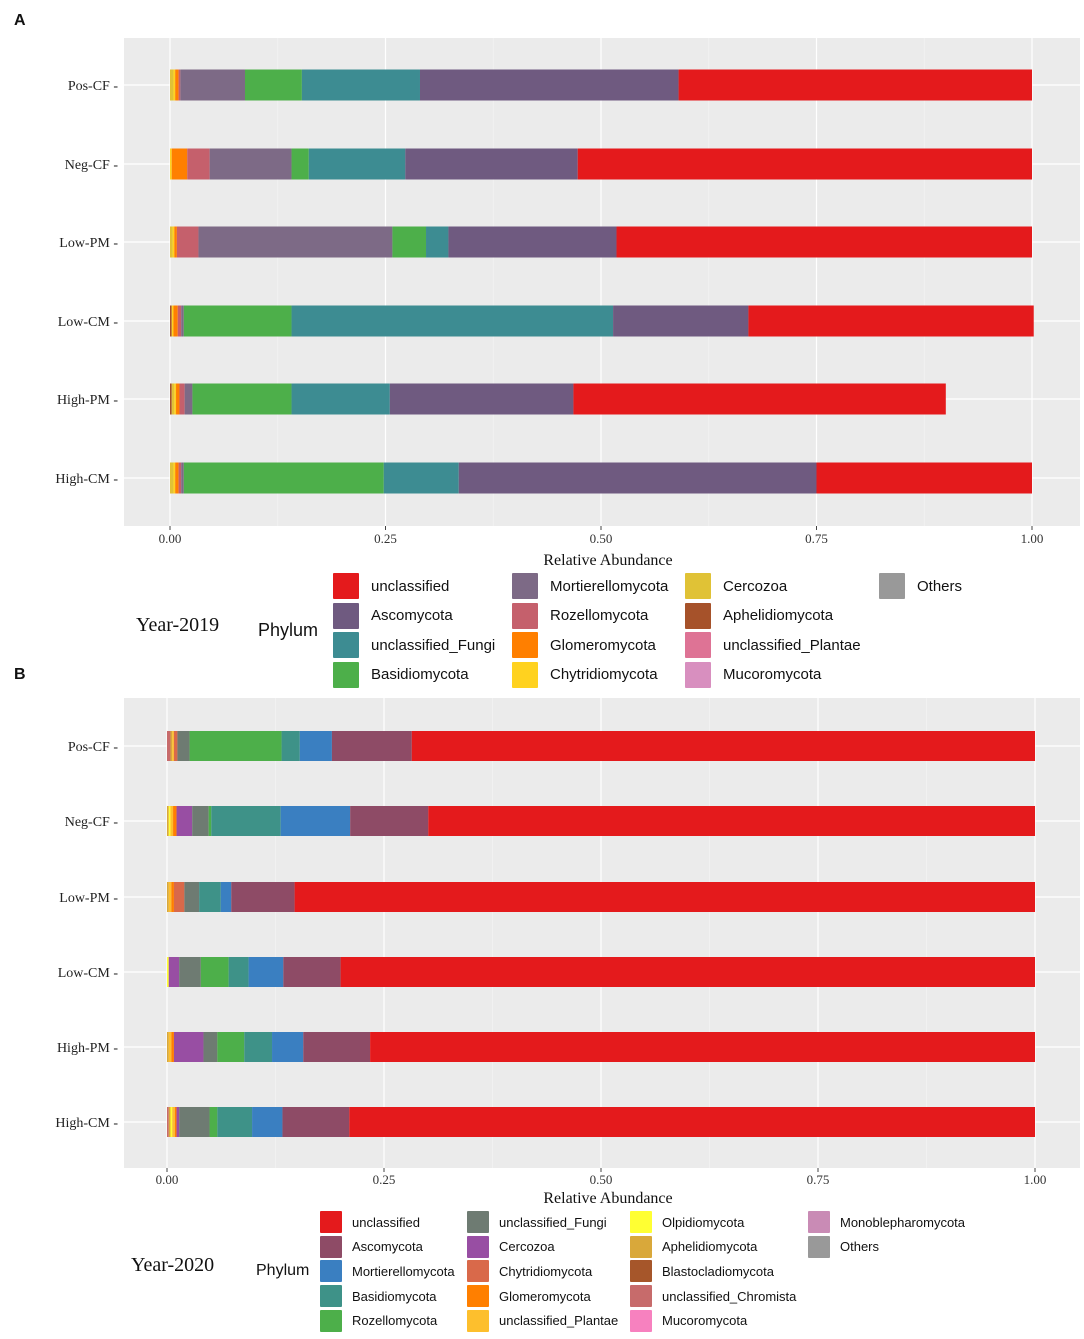 This screenshot has width=1084, height=1339. I want to click on legend-item-b-mucoromycota: Mucoromycota, so click(688, 1320).